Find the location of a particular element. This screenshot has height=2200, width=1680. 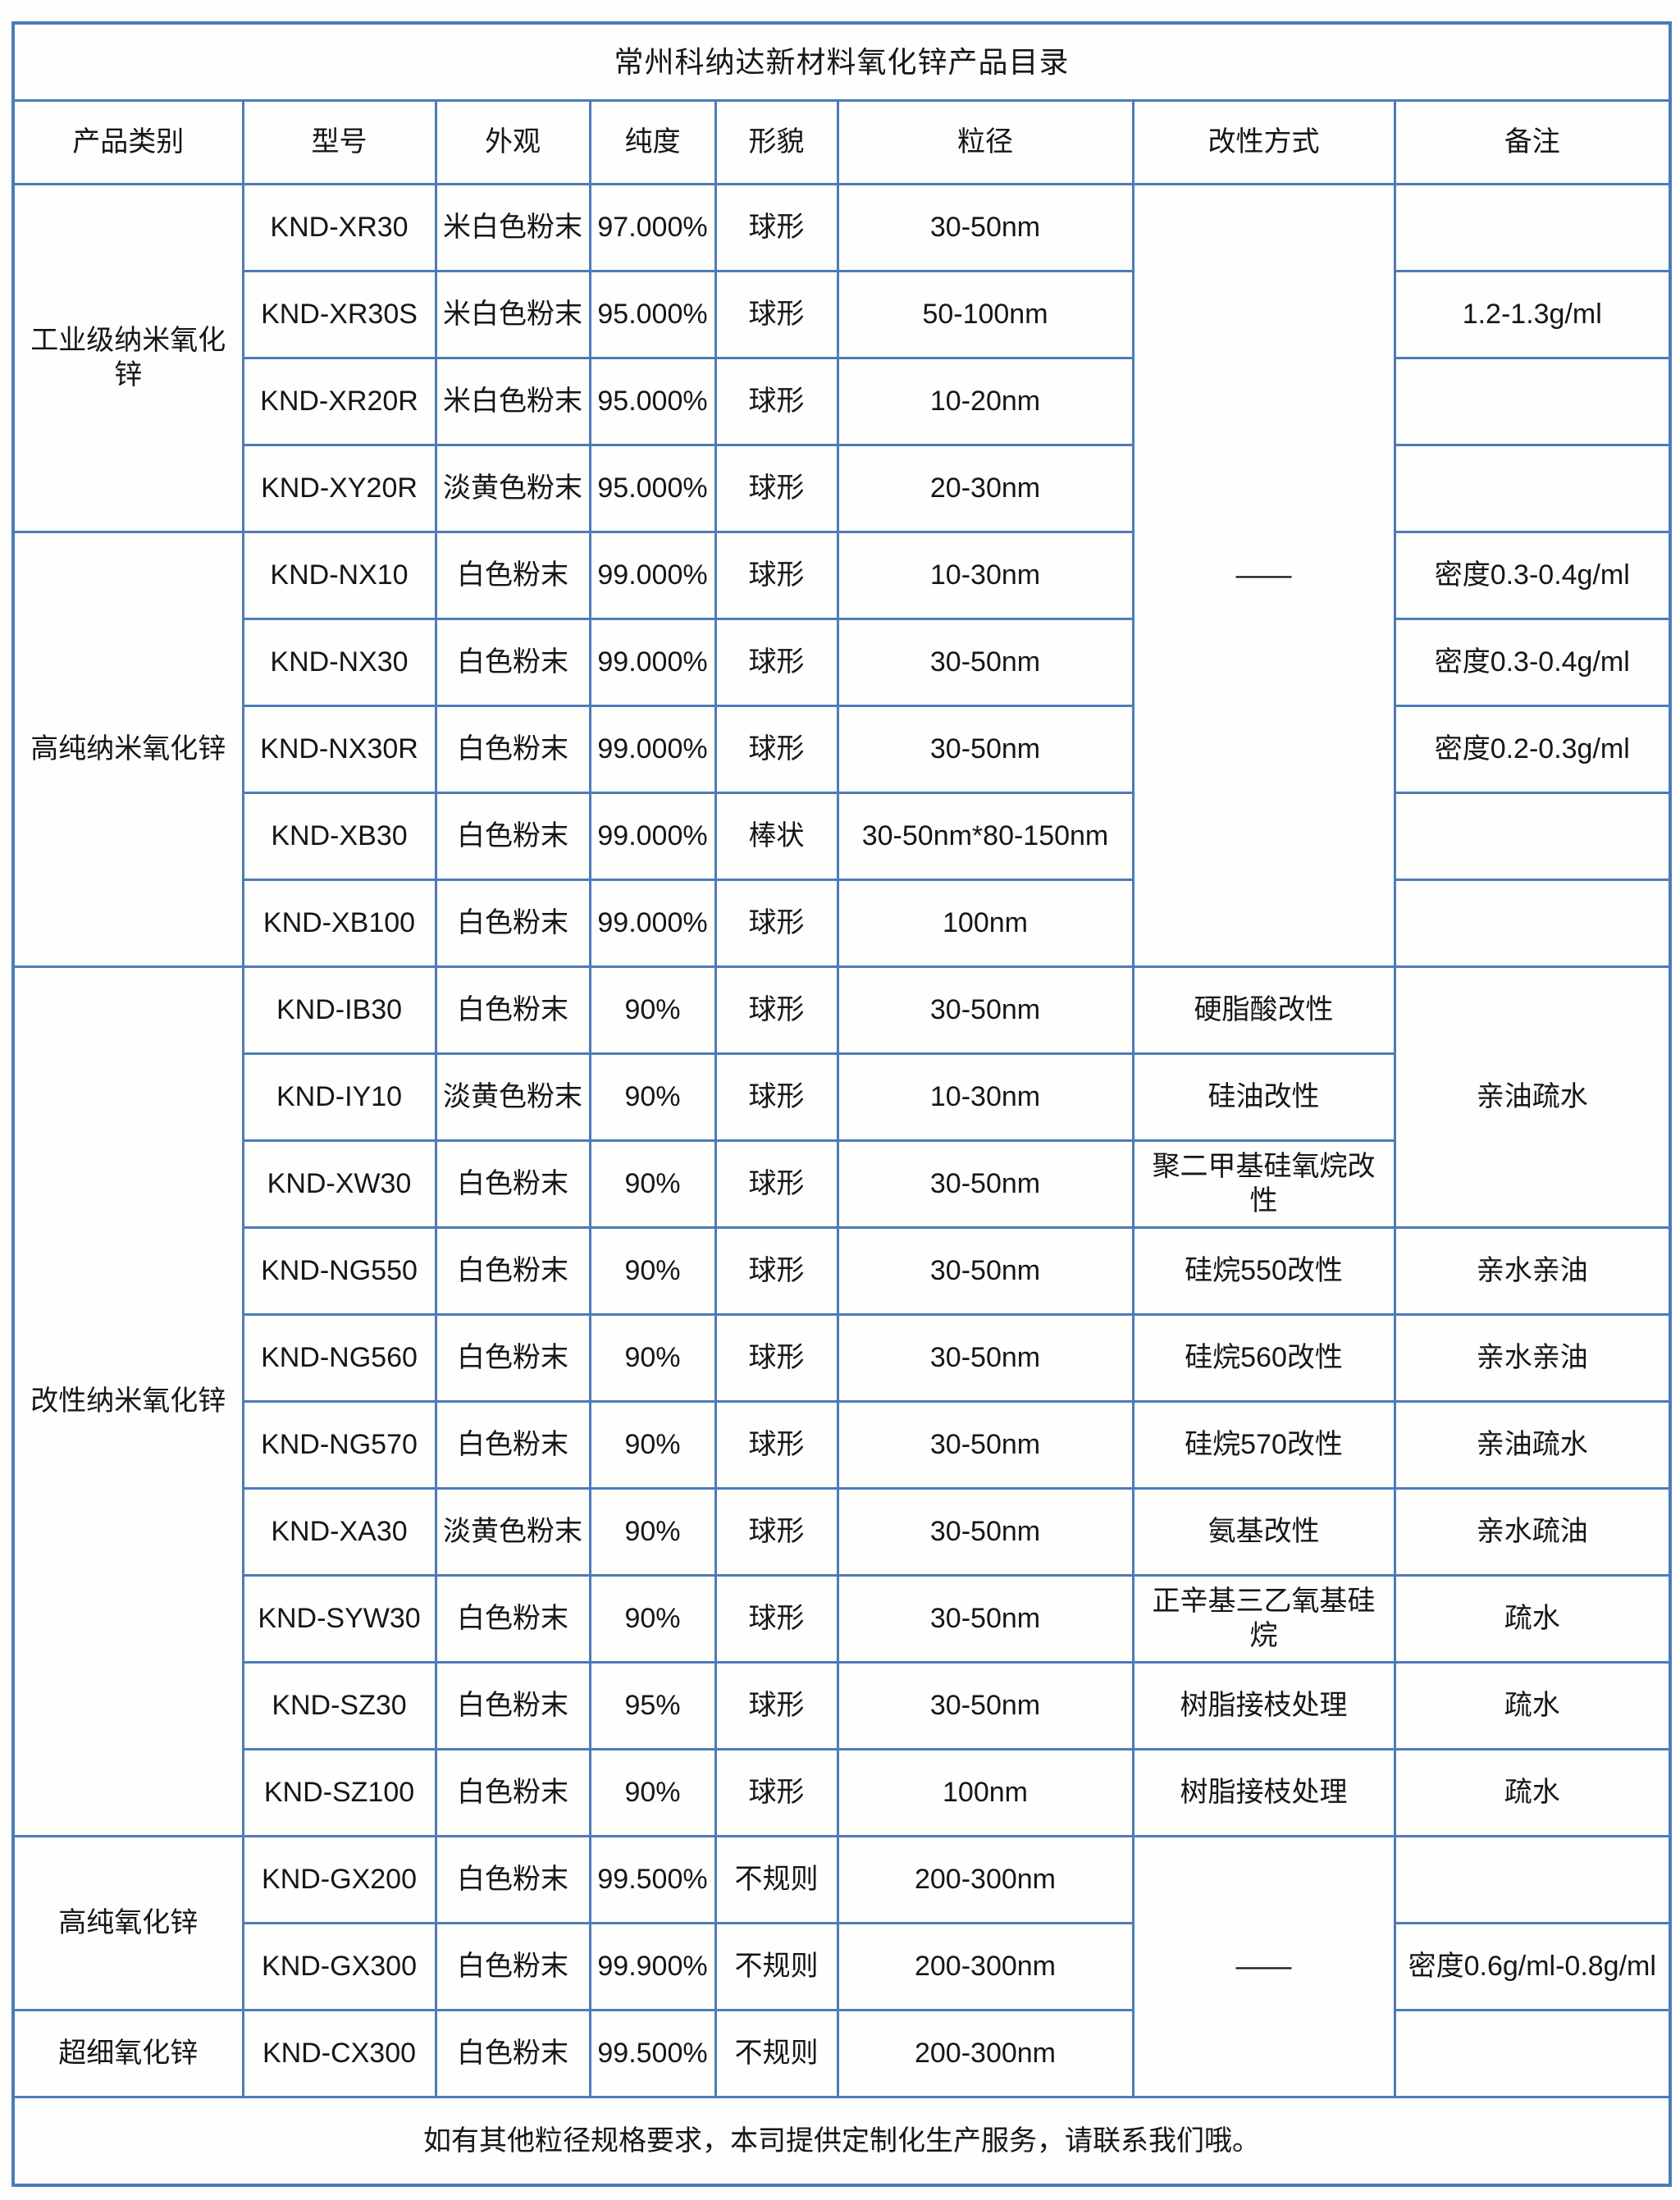

header-row: 产品类别 型号 外观 纯度 形貌 粒径 改性方式 备注 is located at coordinates (841, 141).